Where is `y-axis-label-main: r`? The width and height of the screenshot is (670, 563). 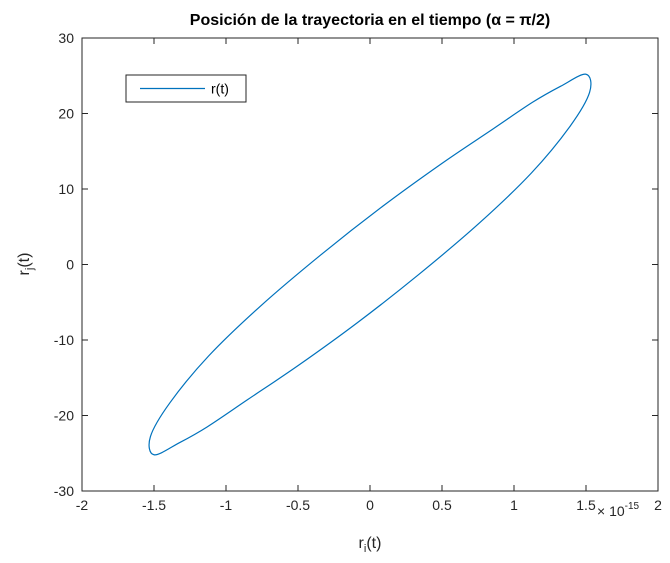 y-axis-label-main: r is located at coordinates (24, 272).